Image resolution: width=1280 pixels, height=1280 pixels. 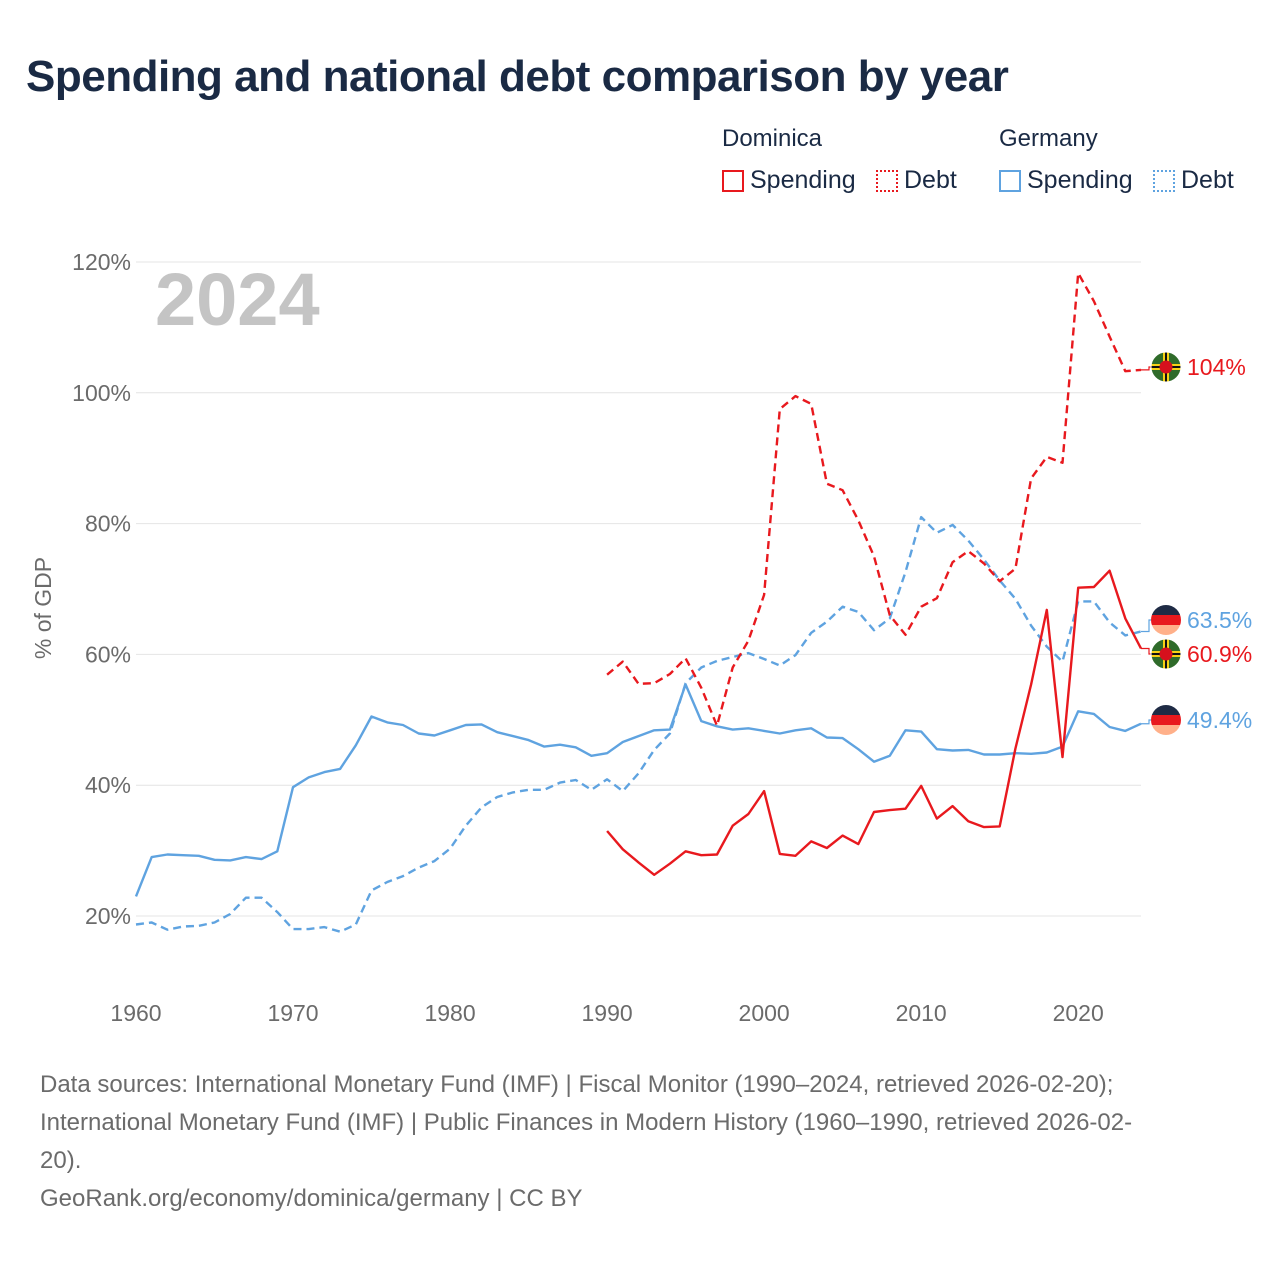 I want to click on legend-dominica-spending: Spending, so click(x=789, y=180).